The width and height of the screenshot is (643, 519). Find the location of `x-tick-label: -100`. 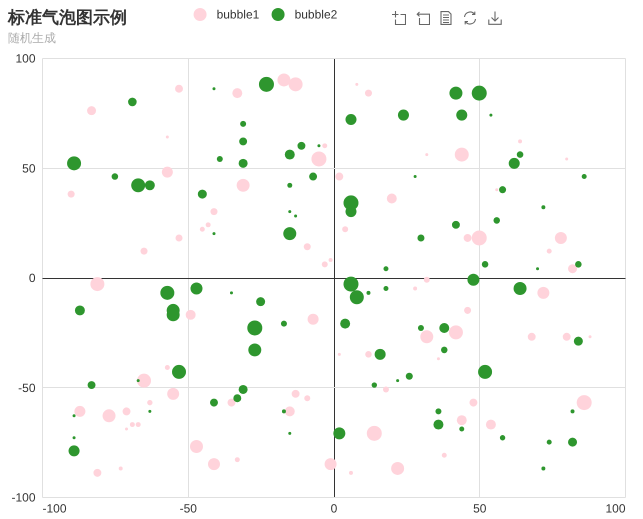

x-tick-label: -100 is located at coordinates (54, 509).